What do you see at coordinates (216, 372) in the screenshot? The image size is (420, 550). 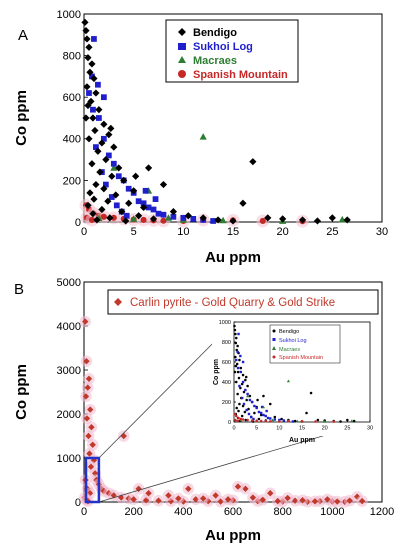 I see `inset-y-axis-label: Co ppm` at bounding box center [216, 372].